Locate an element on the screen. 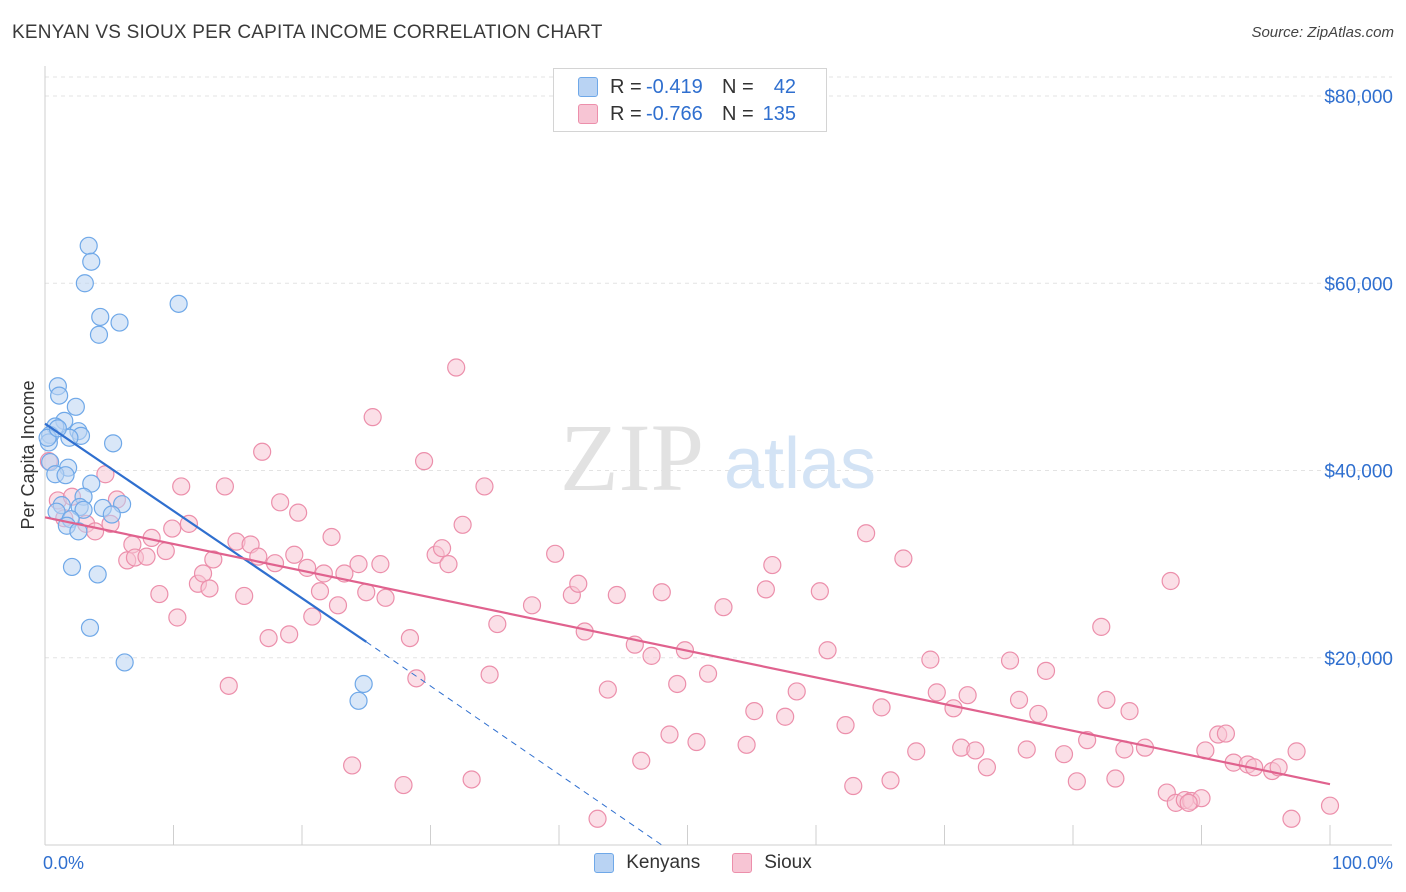 The width and height of the screenshot is (1406, 892). x-tick-label-end: 100.0% is located at coordinates (1362, 863).